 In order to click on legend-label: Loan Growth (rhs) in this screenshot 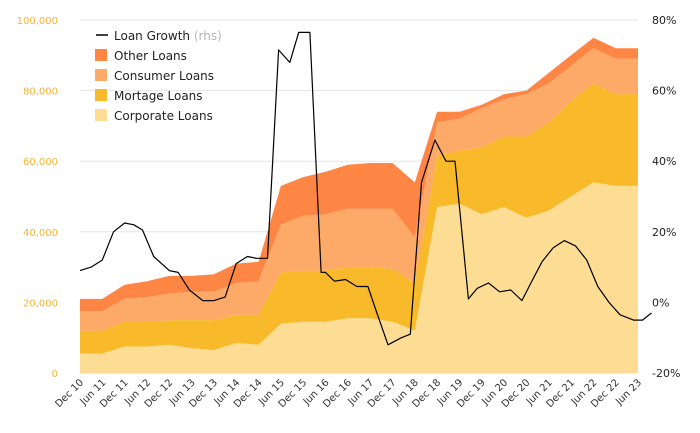, I will do `click(168, 36)`.